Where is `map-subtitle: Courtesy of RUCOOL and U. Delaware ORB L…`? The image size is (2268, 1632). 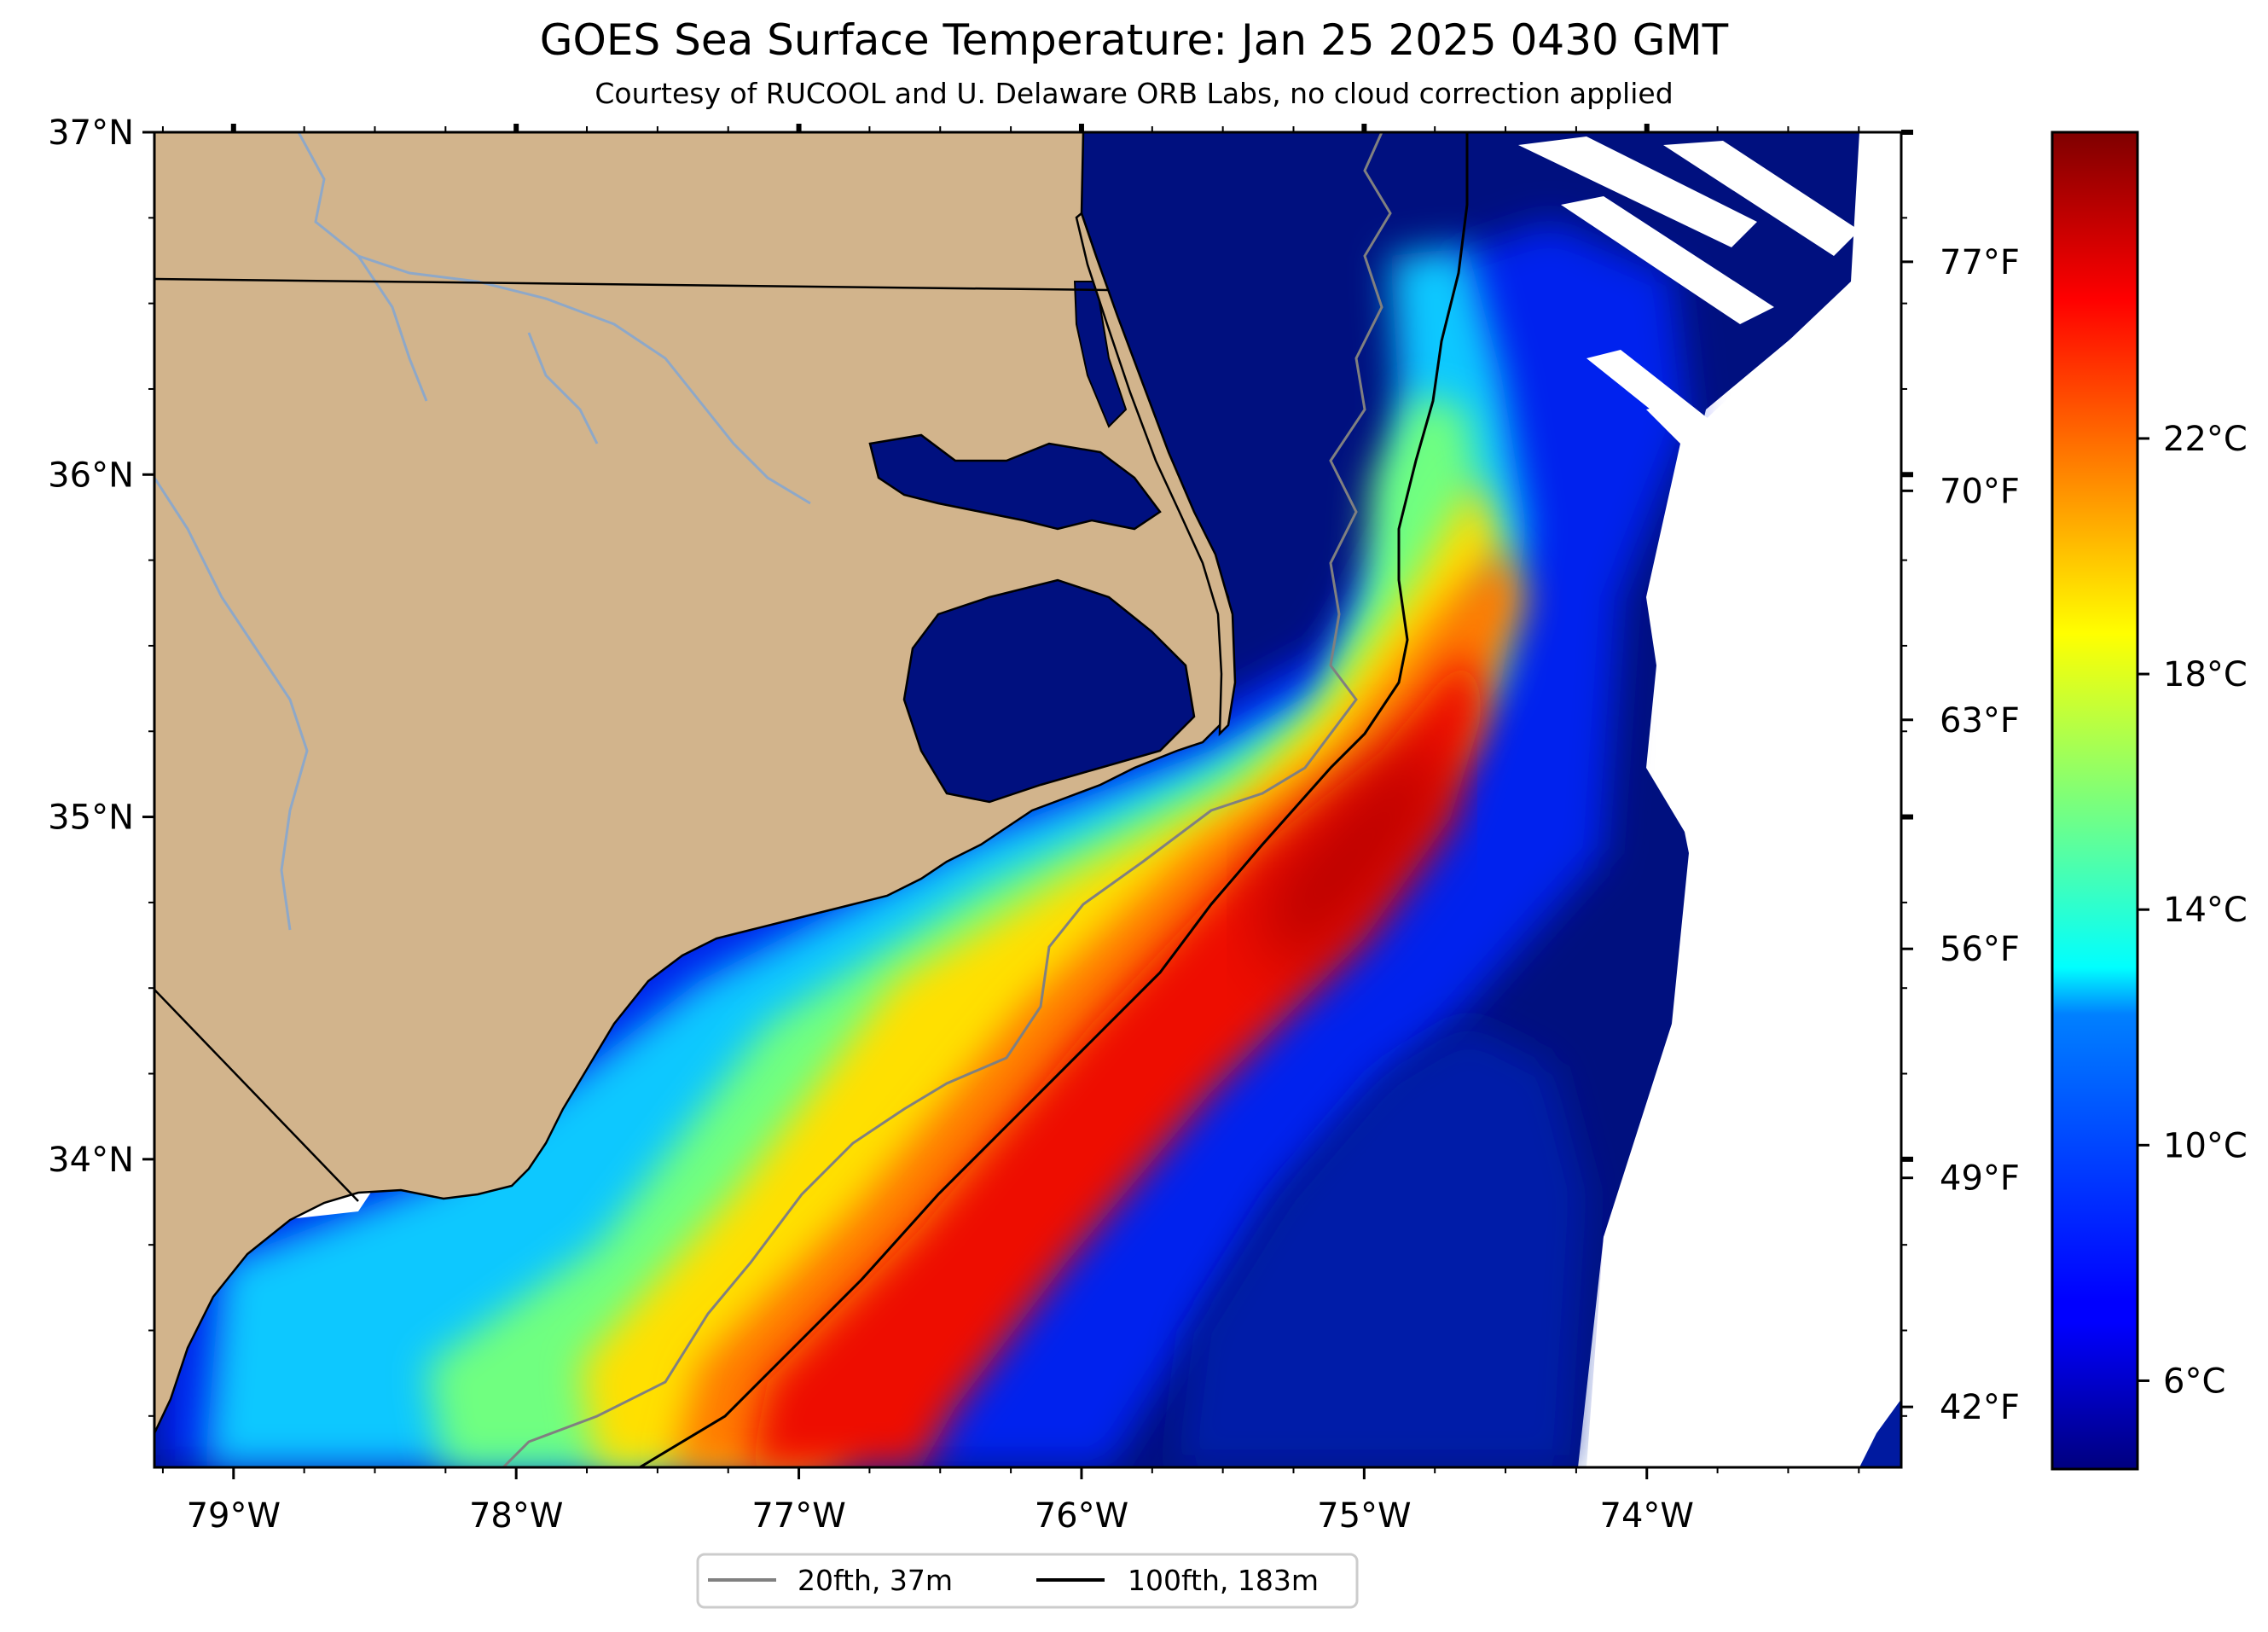
map-subtitle: Courtesy of RUCOOL and U. Delaware ORB L… is located at coordinates (1134, 93).